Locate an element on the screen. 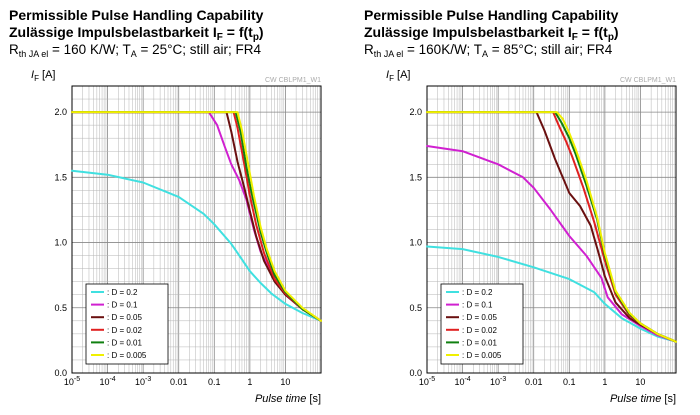 This screenshot has width=700, height=415. cond-text: = 160 K/W; T is located at coordinates (89, 49).